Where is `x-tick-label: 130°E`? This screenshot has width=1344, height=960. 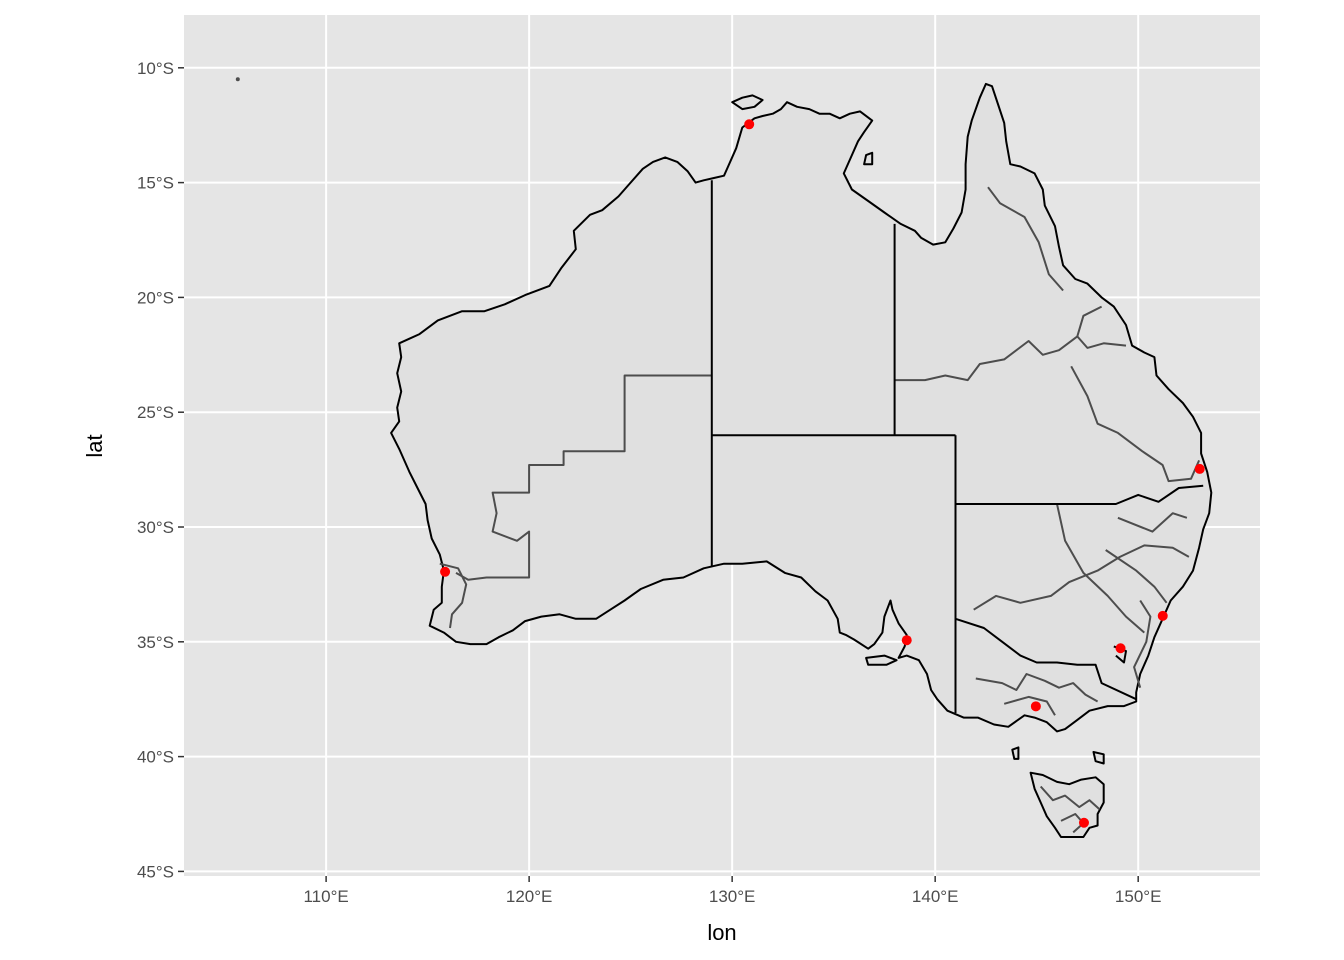 x-tick-label: 130°E is located at coordinates (732, 896).